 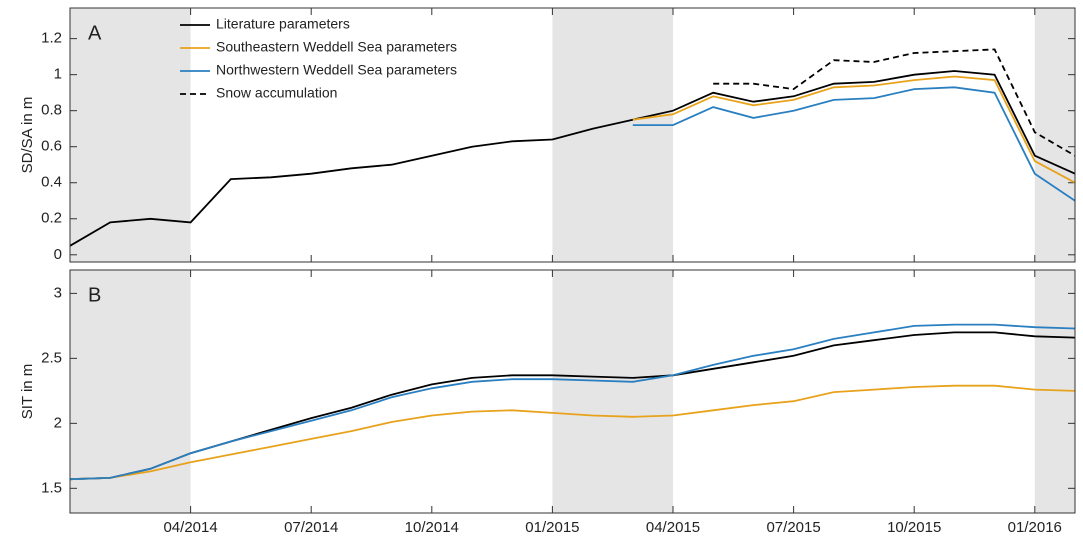 What do you see at coordinates (1035, 527) in the screenshot?
I see `x-tick-label: 01/2016` at bounding box center [1035, 527].